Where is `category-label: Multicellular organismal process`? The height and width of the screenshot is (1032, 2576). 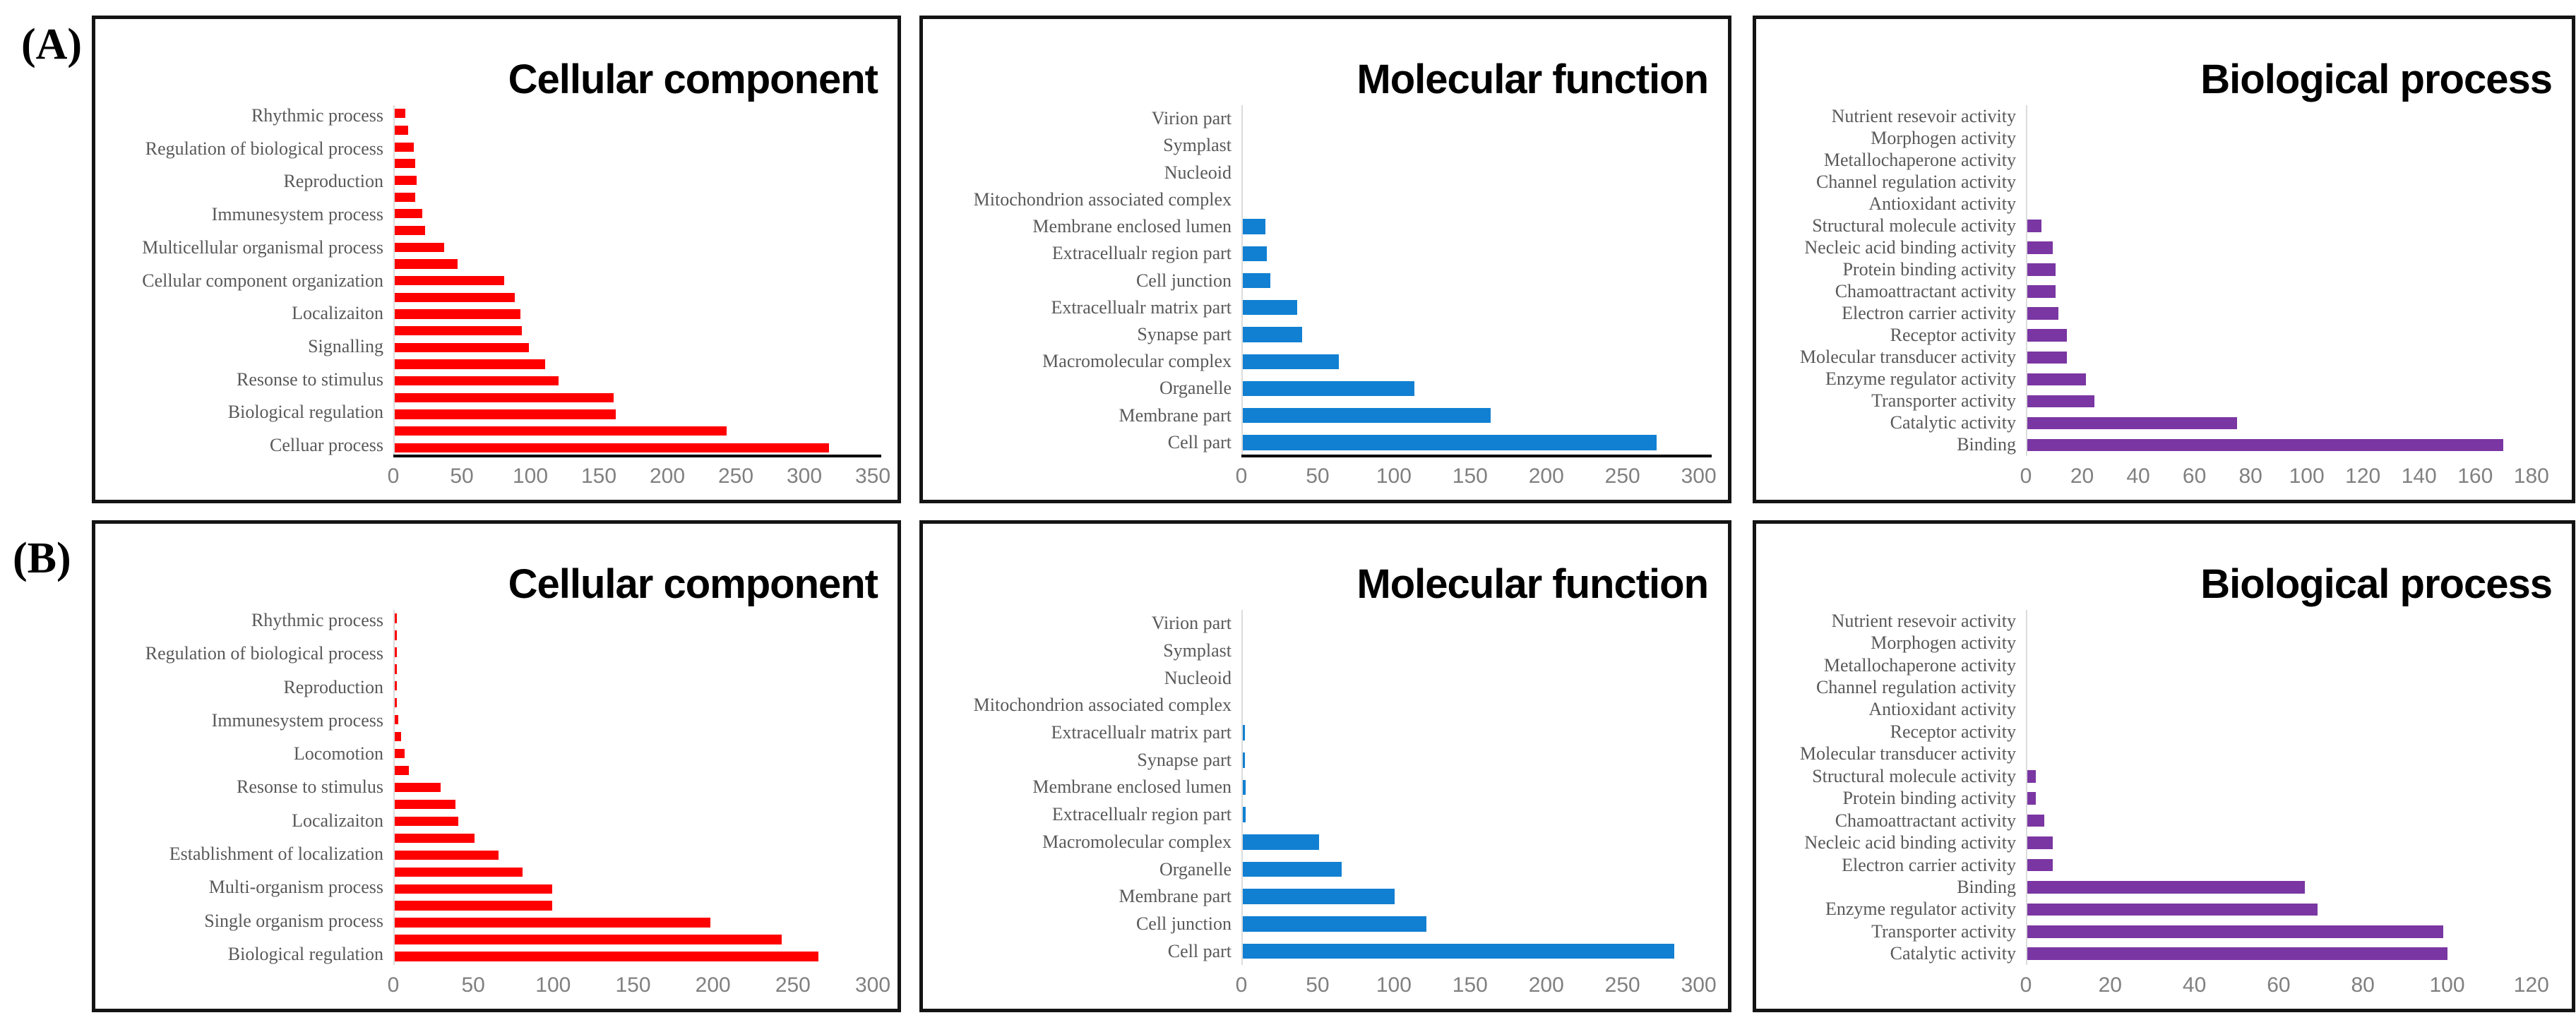 category-label: Multicellular organismal process is located at coordinates (262, 247).